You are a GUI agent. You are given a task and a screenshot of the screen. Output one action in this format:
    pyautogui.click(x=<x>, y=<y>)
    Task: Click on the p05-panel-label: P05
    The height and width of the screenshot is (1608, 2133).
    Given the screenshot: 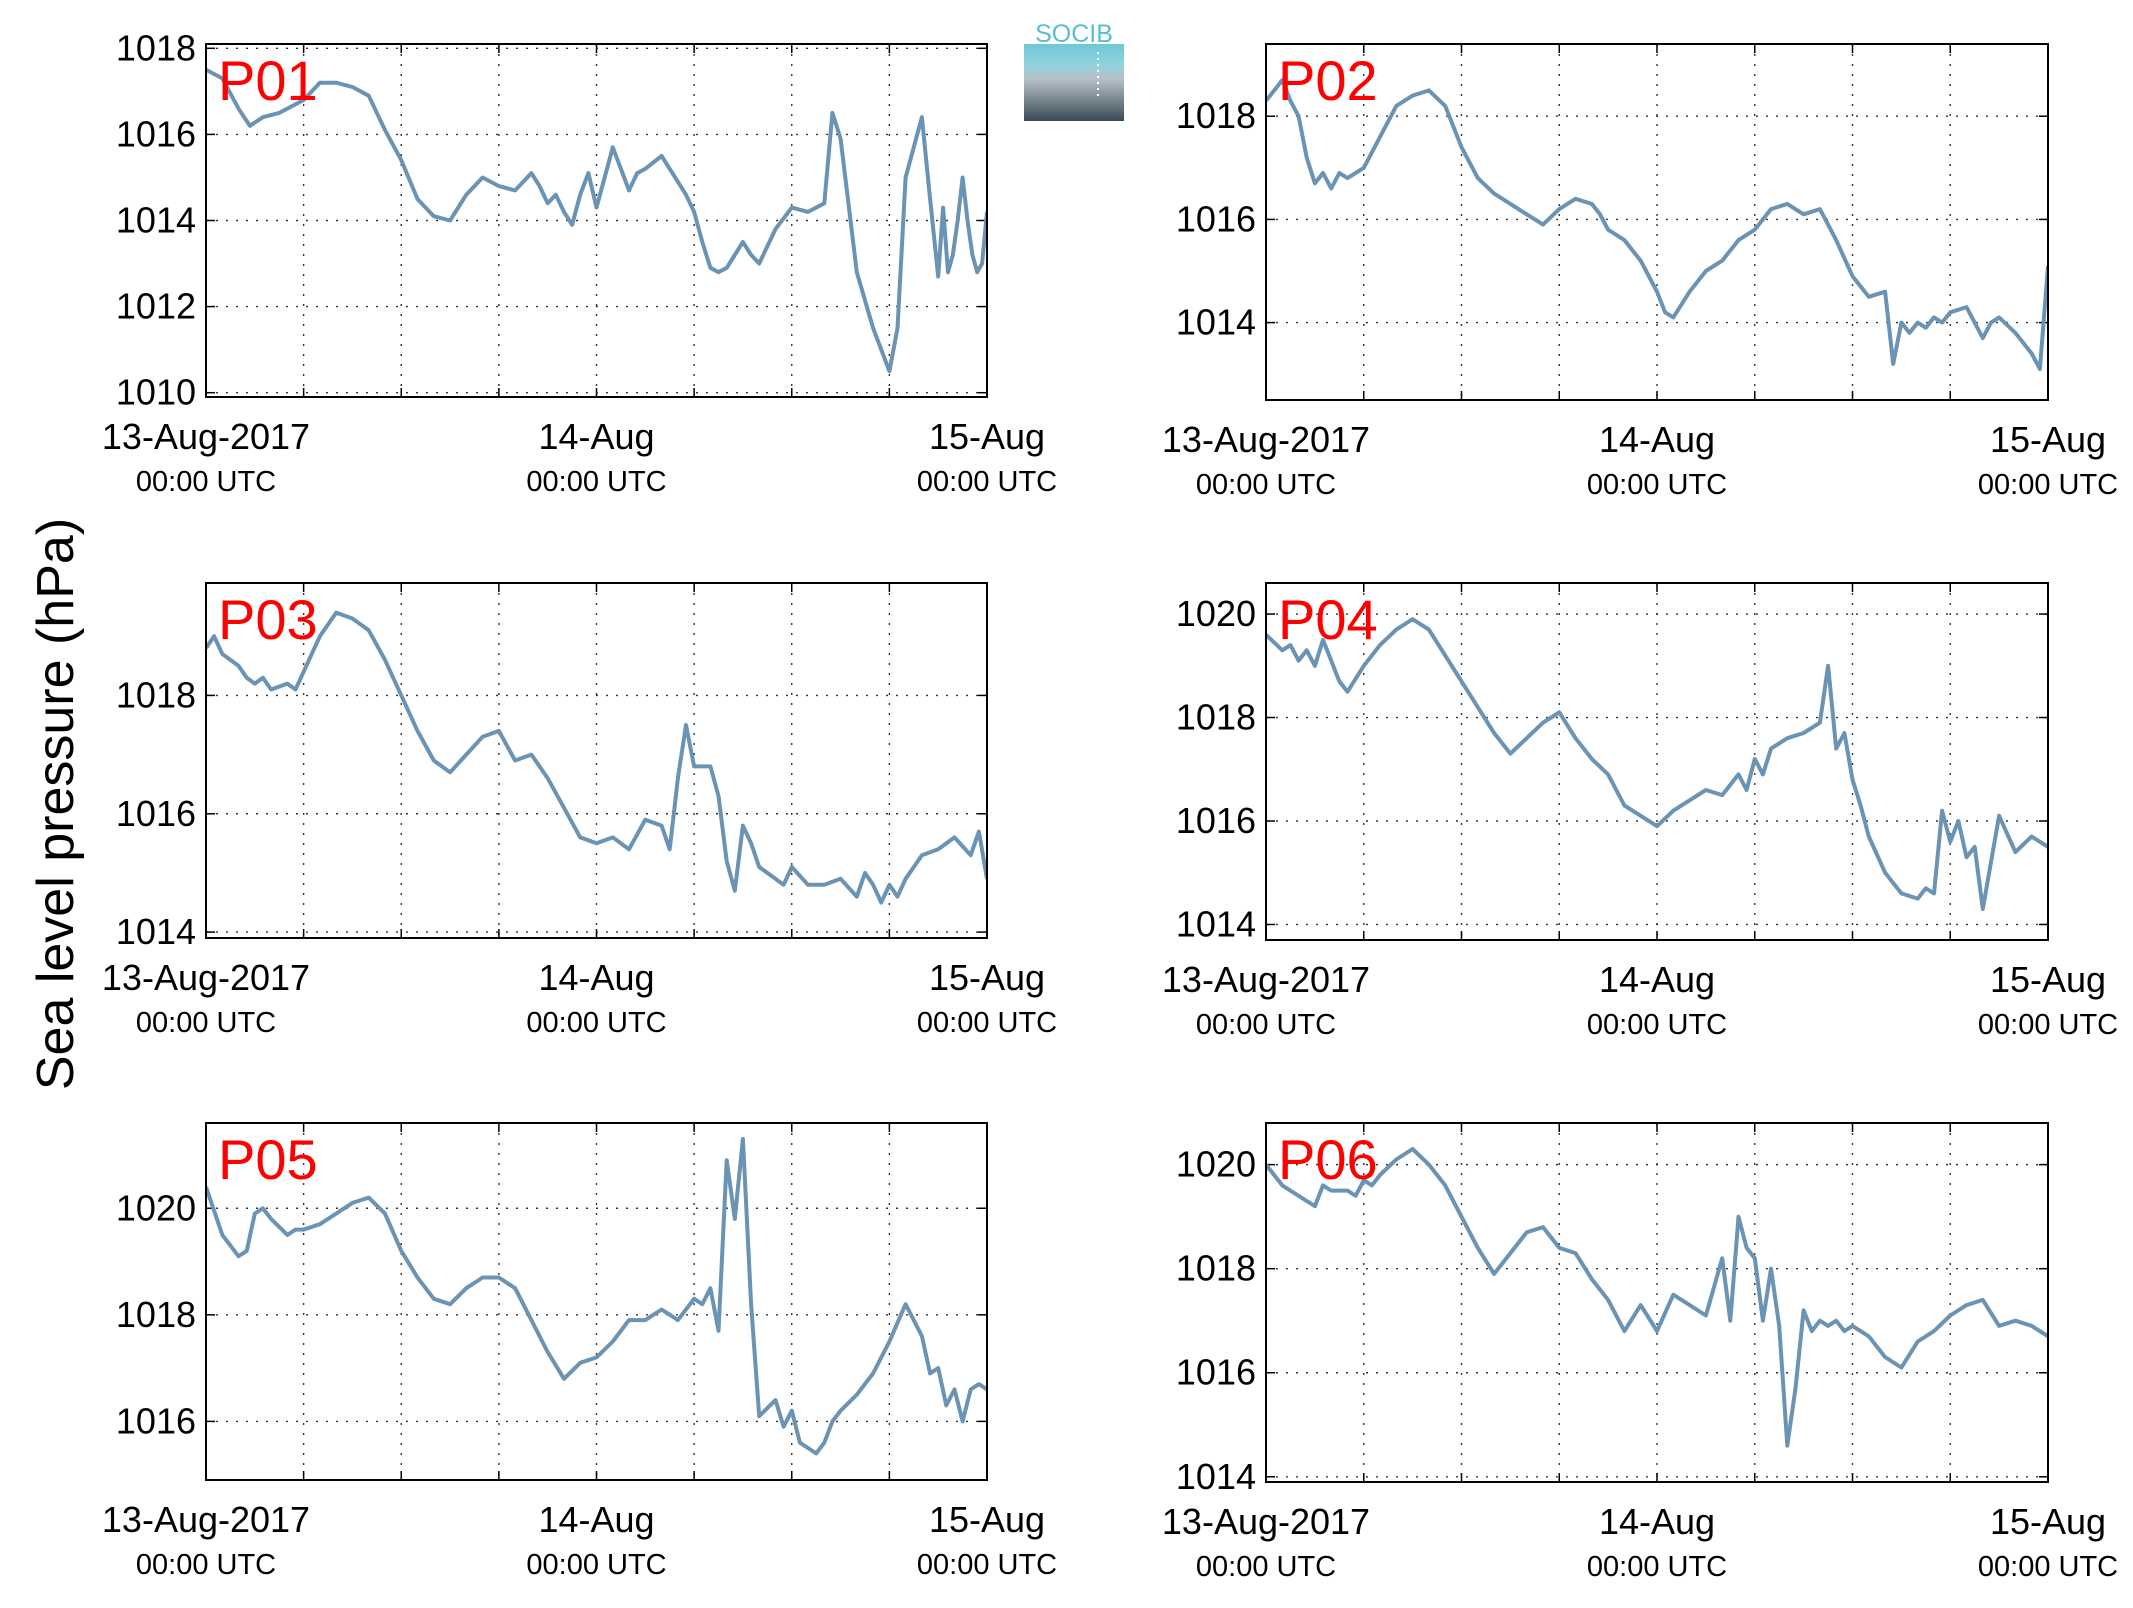 What is the action you would take?
    pyautogui.click(x=268, y=1159)
    